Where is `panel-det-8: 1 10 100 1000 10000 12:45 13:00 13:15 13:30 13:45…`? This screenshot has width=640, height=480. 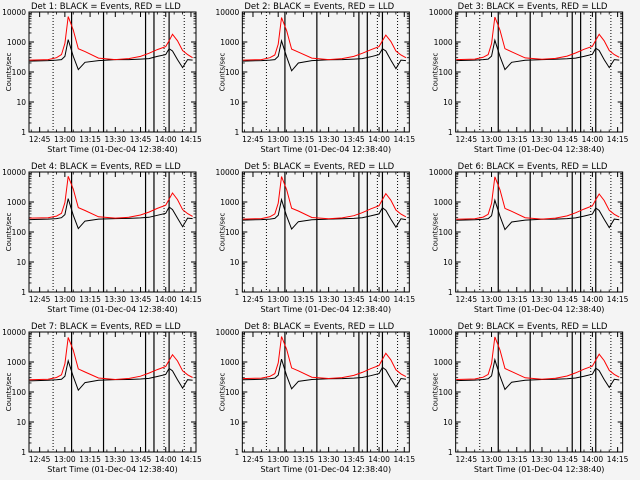 panel-det-8: 1 10 100 1000 10000 12:45 13:00 13:15 13:30 13:45… is located at coordinates (315, 398).